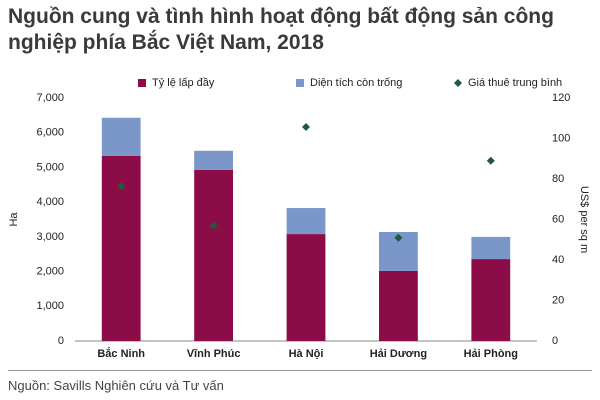  I want to click on legend-label: Diện tích còn trống, so click(356, 83).